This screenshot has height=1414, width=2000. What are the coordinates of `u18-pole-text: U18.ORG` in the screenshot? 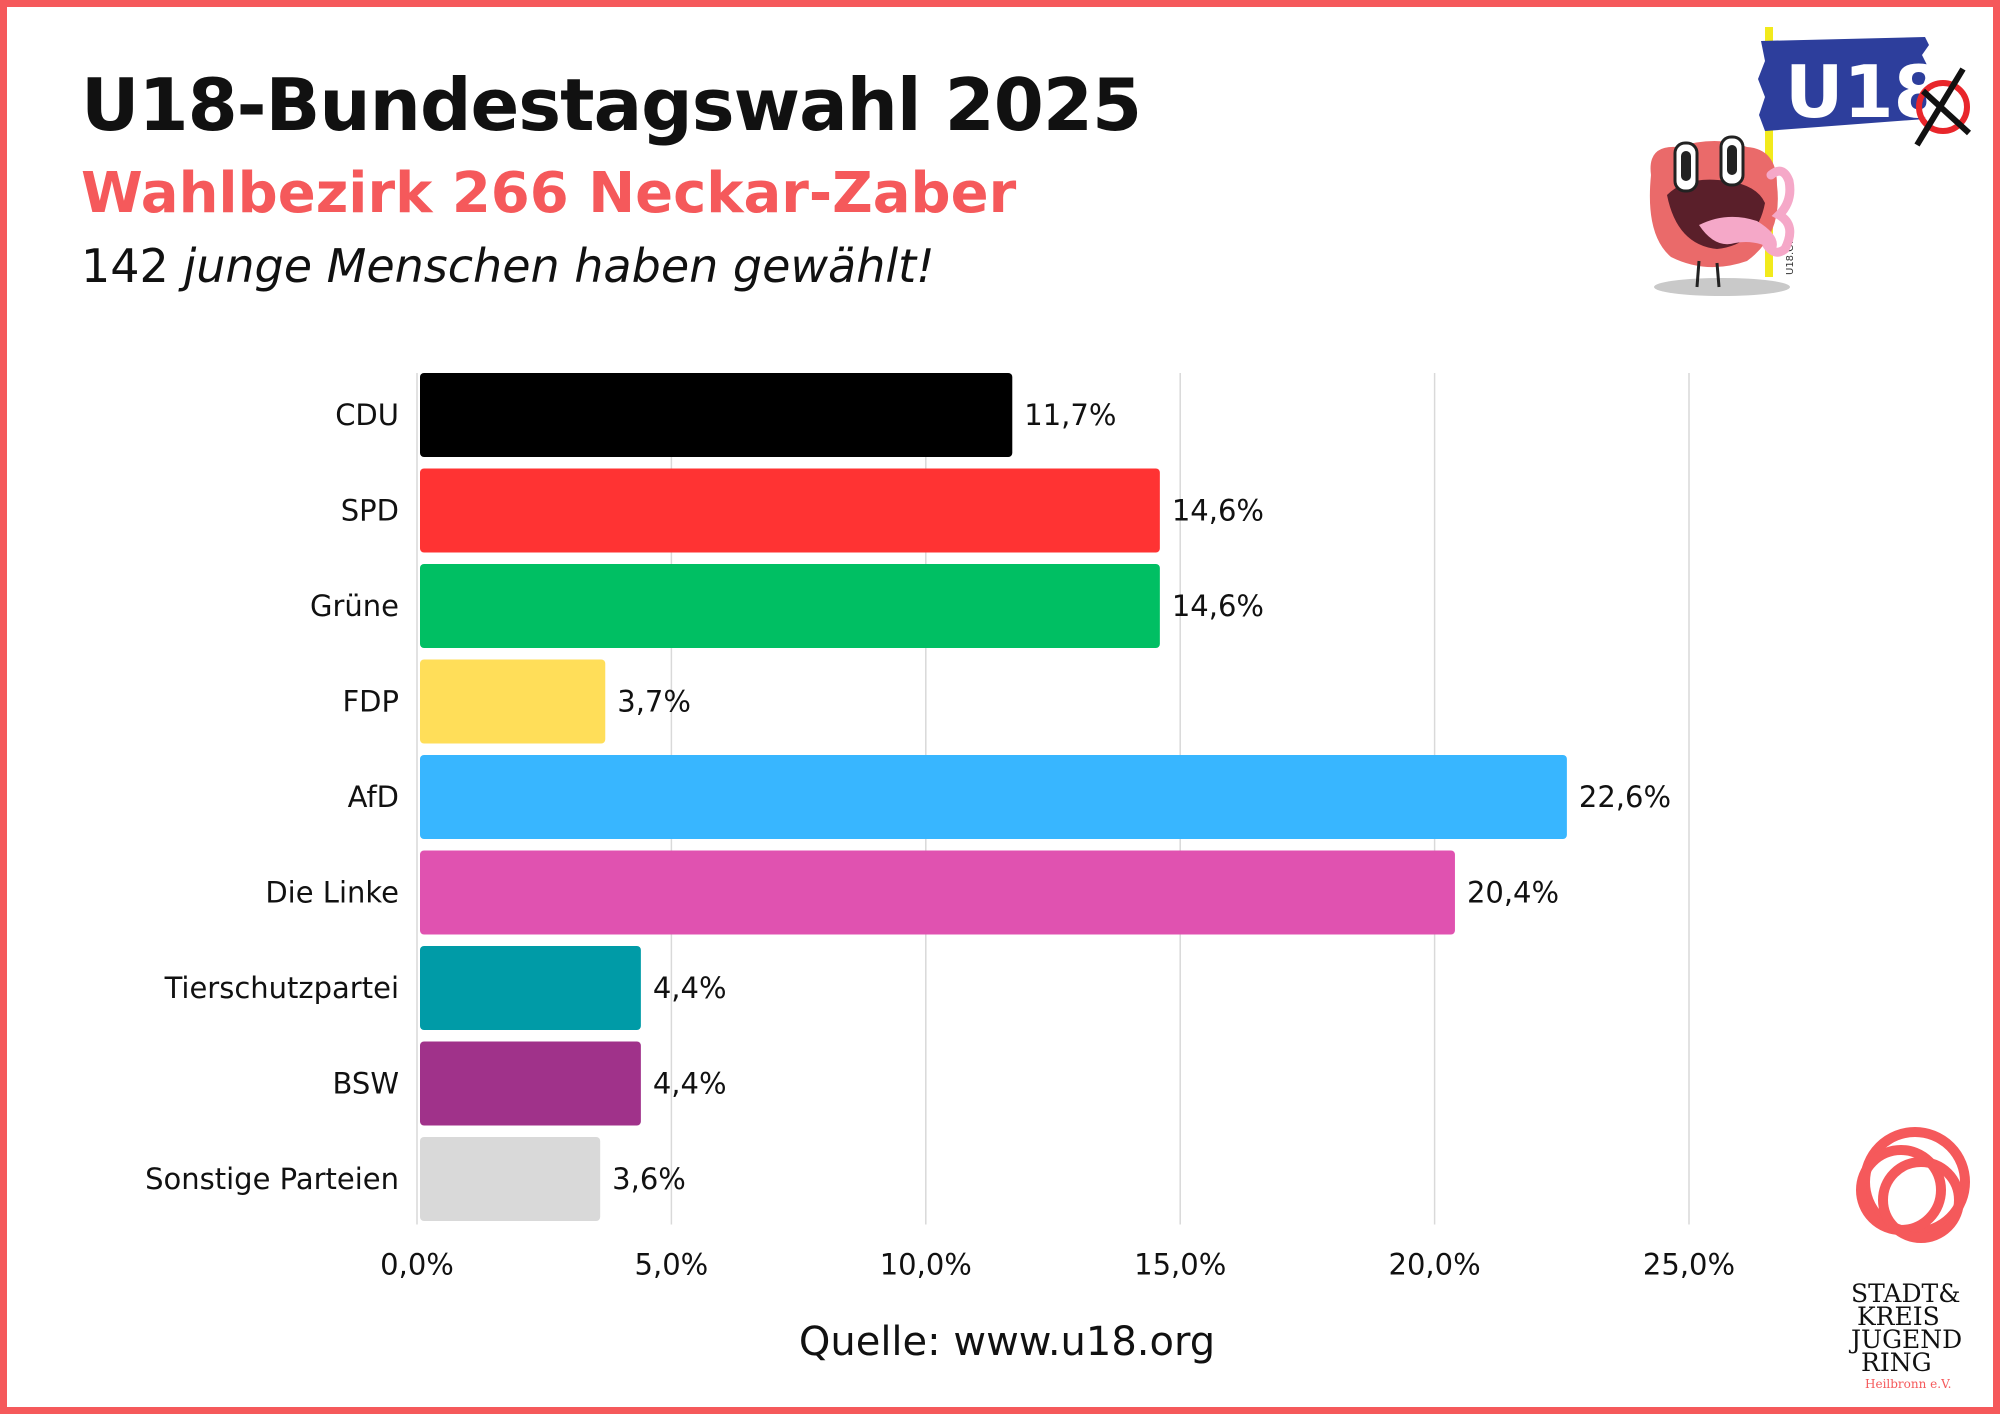 It's located at (1790, 252).